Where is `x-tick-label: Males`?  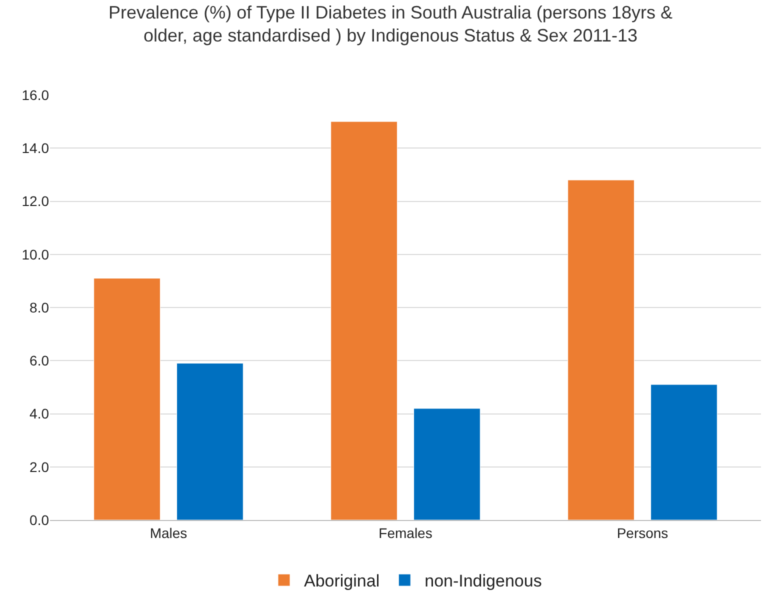
x-tick-label: Males is located at coordinates (169, 532).